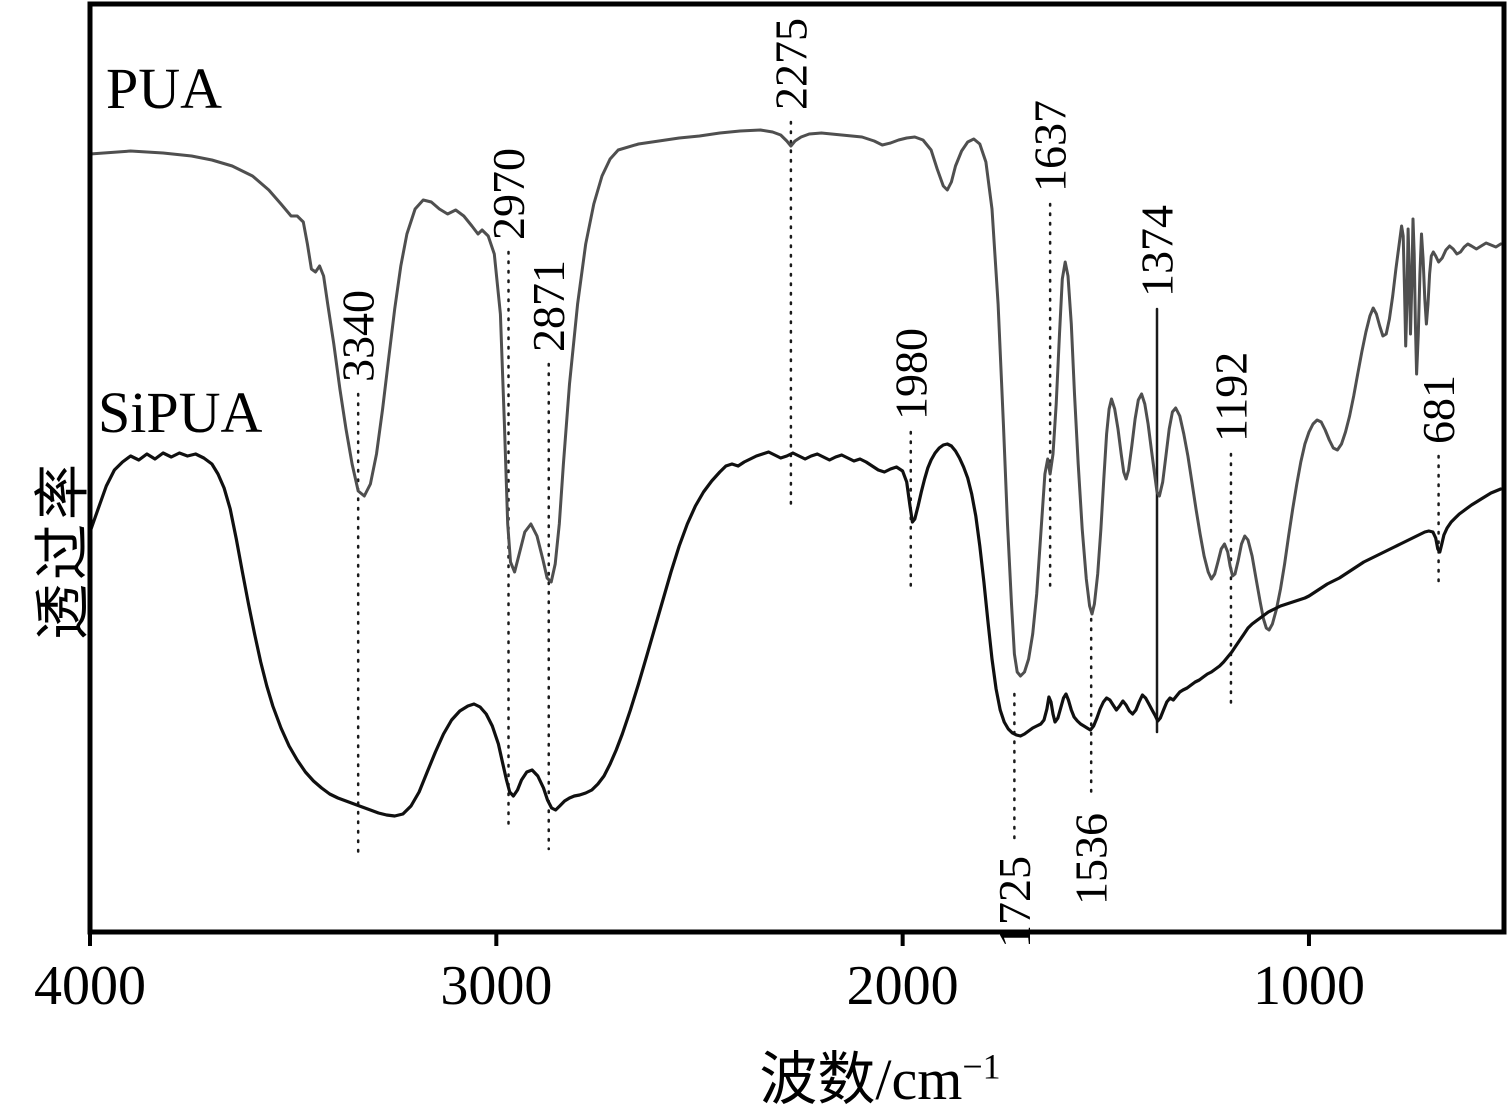 This screenshot has height=1115, width=1508. I want to click on peak-annotation-label: 1980, so click(910, 374).